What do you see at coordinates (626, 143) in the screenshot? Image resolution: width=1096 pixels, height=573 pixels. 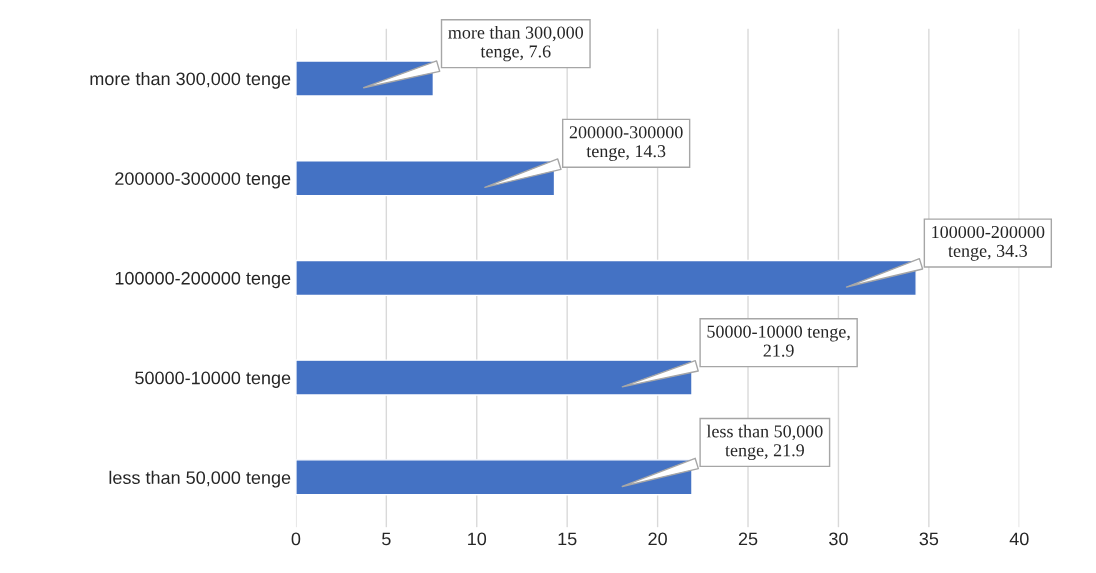 I see `data-label: 200000-300000 tenge, 14.3` at bounding box center [626, 143].